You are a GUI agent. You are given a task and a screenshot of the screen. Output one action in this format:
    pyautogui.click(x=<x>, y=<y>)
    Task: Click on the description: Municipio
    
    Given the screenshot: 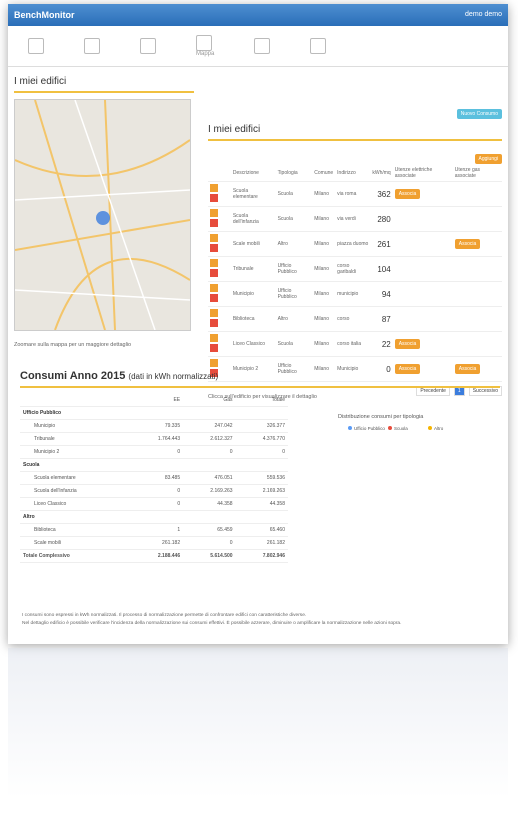 What is the action you would take?
    pyautogui.click(x=253, y=294)
    